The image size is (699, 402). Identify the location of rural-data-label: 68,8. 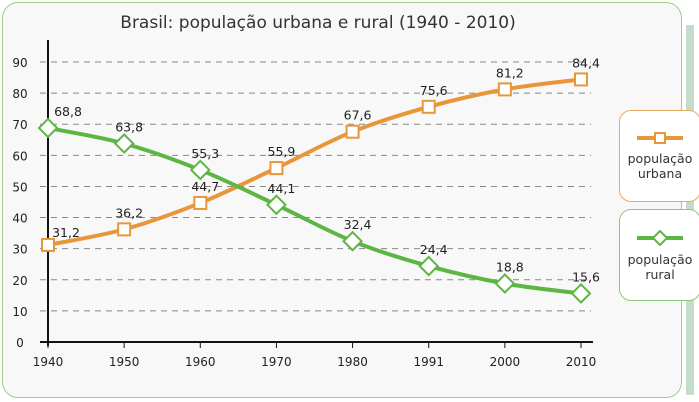
(68, 111).